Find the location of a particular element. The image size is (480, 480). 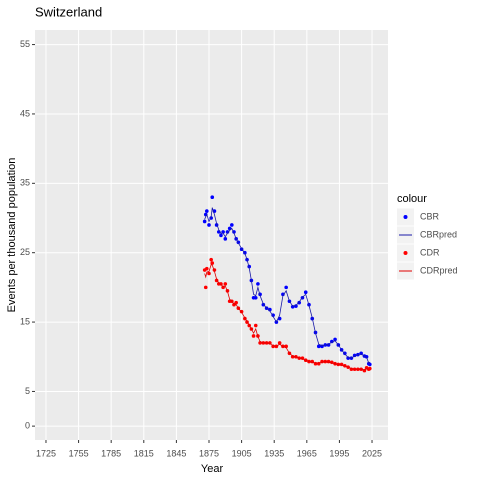

legend-label: CDR is located at coordinates (430, 252).